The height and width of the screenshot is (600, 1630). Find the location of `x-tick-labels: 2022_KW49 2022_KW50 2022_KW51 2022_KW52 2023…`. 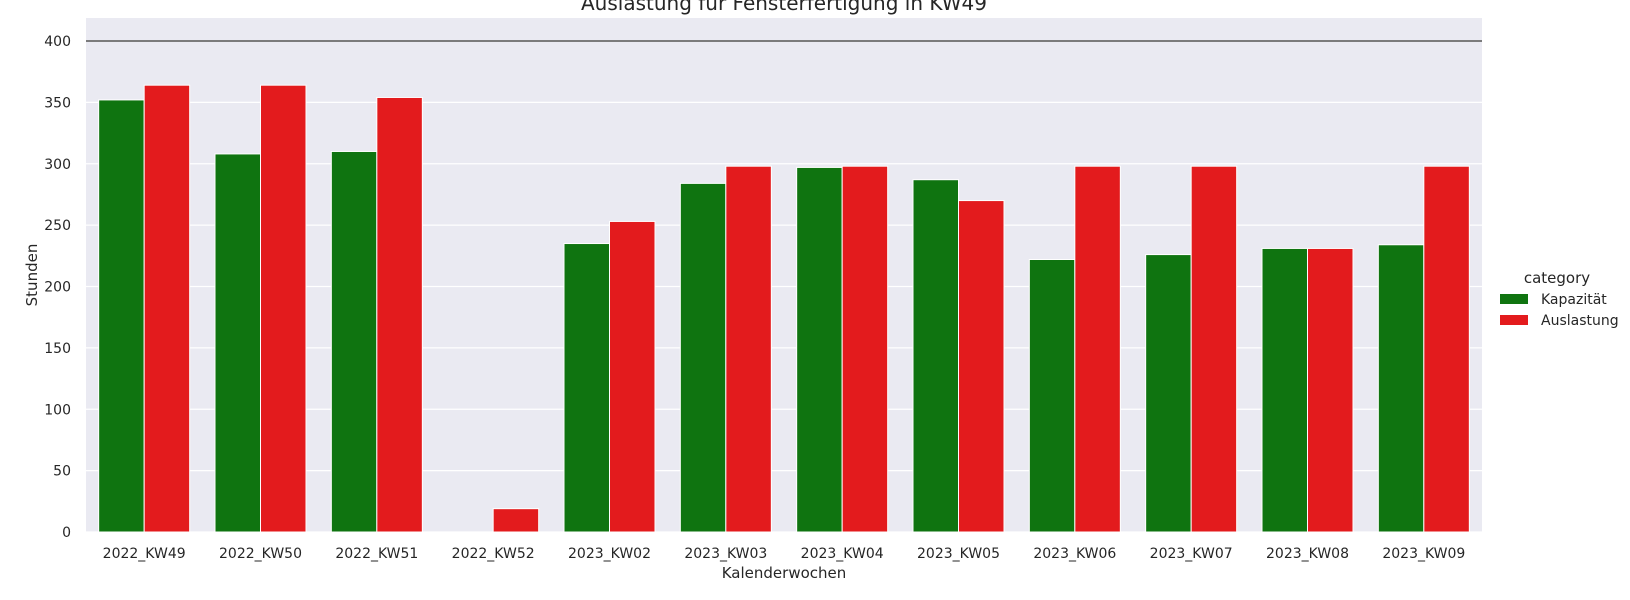

x-tick-labels: 2022_KW49 2022_KW50 2022_KW51 2022_KW52 2023… is located at coordinates (784, 554).